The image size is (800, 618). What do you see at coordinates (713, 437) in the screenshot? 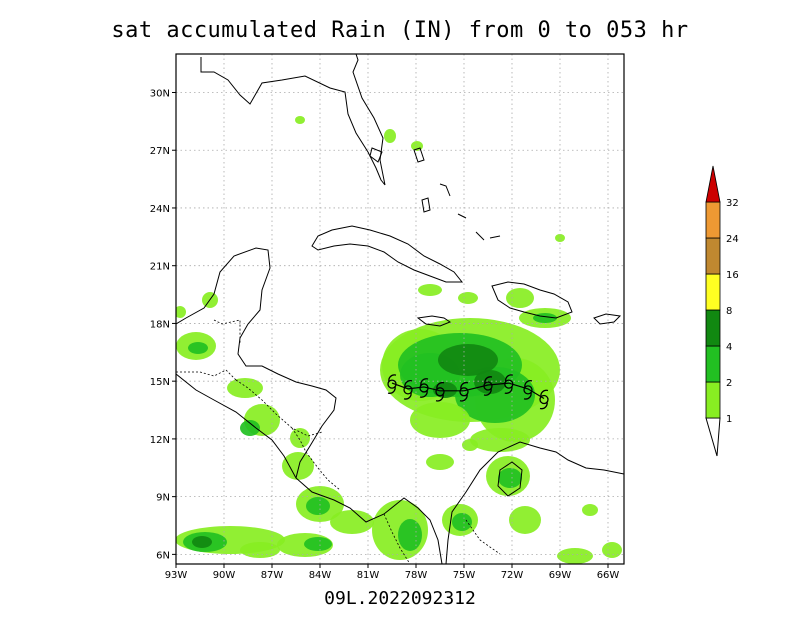
I see `legend-lower-tail` at bounding box center [713, 437].